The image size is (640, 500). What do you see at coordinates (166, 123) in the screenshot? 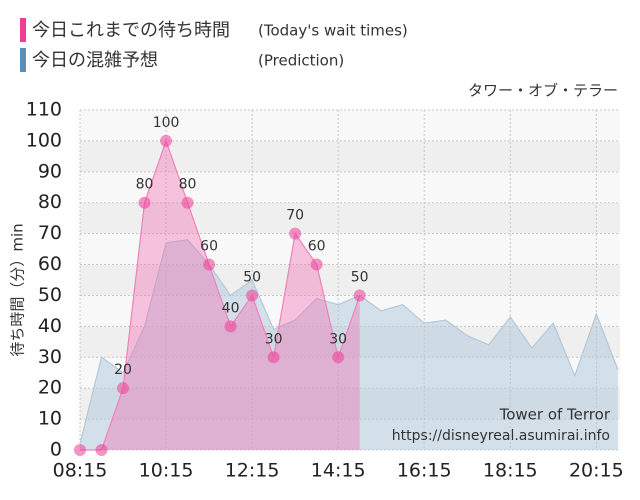
I see `data-label: 100` at bounding box center [166, 123].